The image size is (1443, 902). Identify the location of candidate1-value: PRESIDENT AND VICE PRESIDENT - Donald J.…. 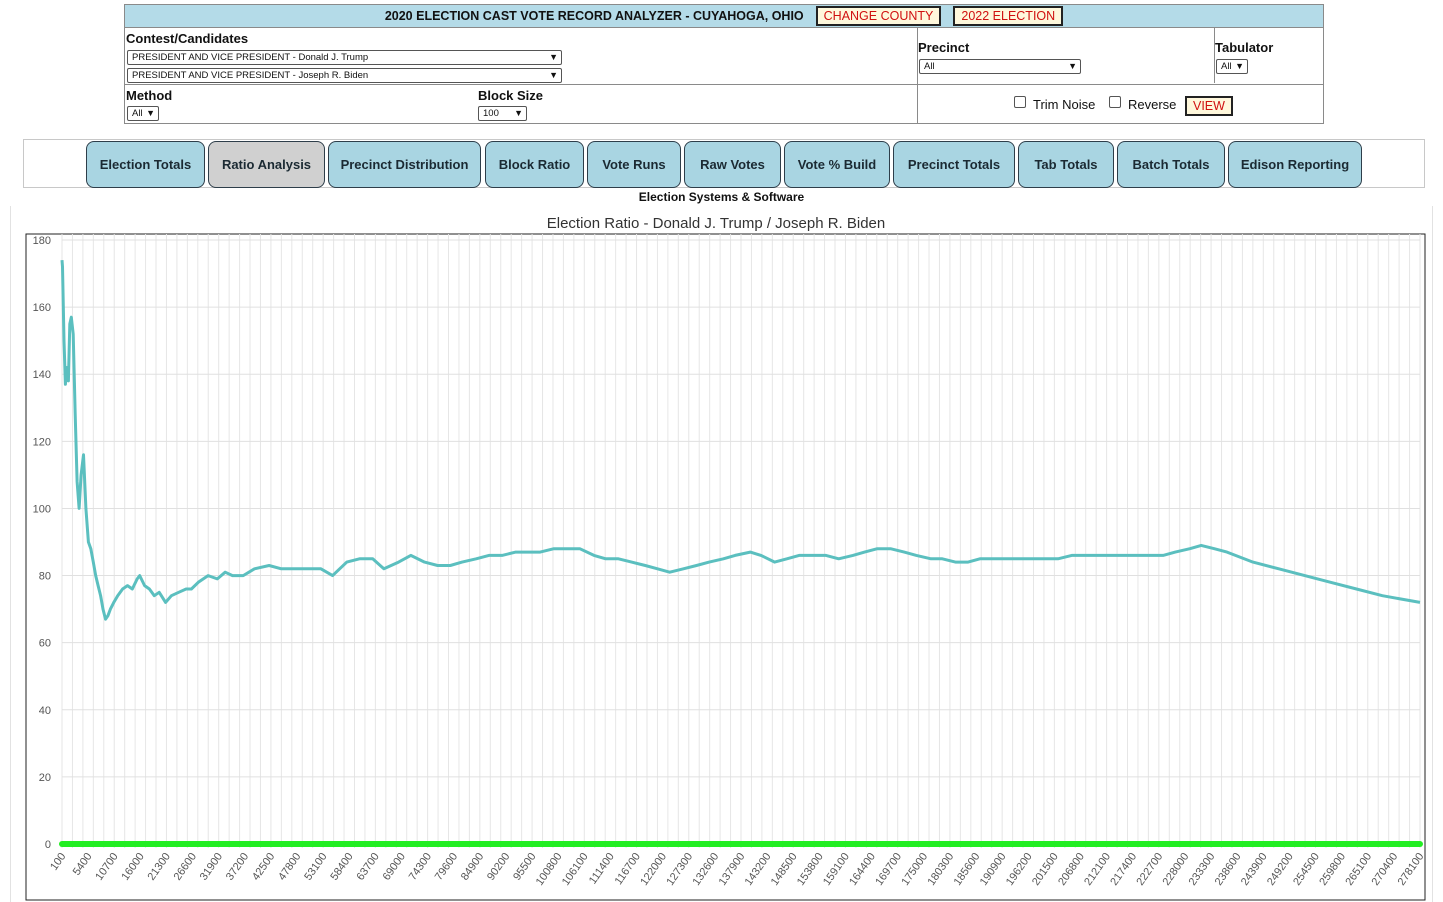
(250, 57).